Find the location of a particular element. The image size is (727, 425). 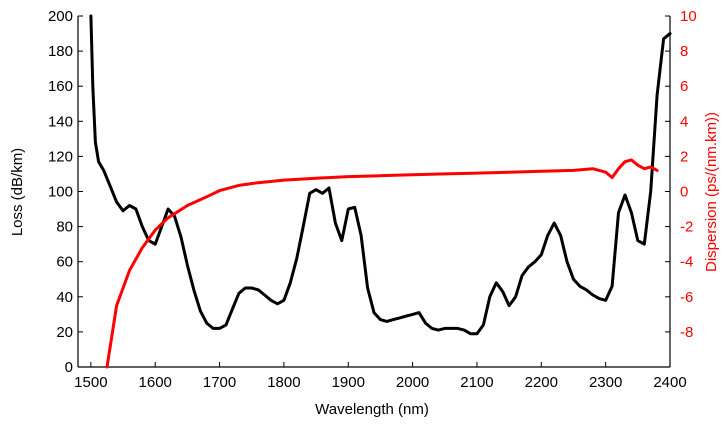

x-tick-label: 2000 is located at coordinates (412, 382).